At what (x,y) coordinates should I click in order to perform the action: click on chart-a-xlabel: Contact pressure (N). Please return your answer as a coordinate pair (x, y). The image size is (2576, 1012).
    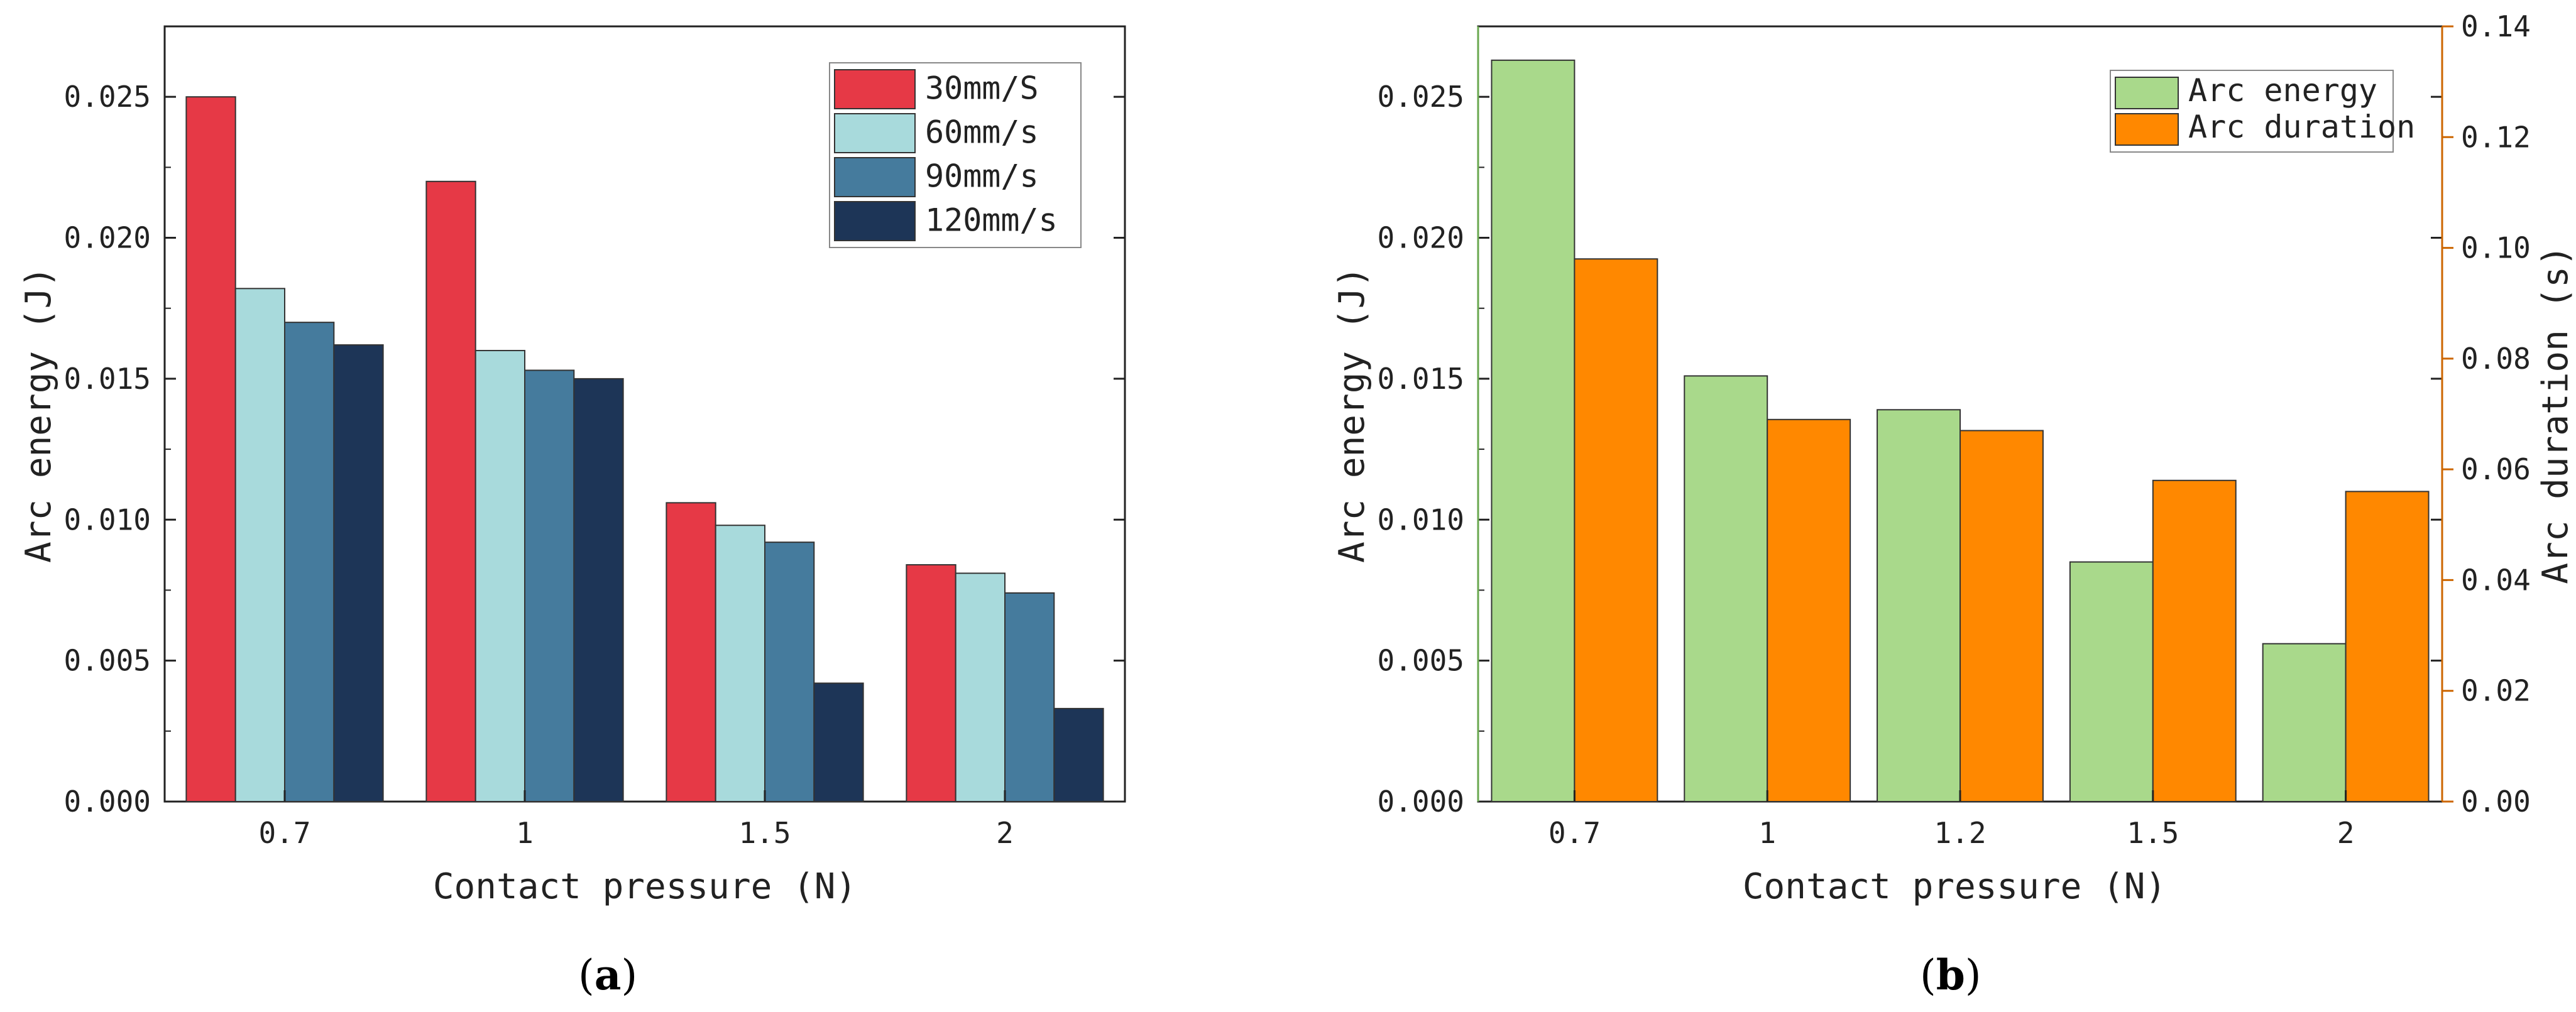
    Looking at the image, I should click on (645, 886).